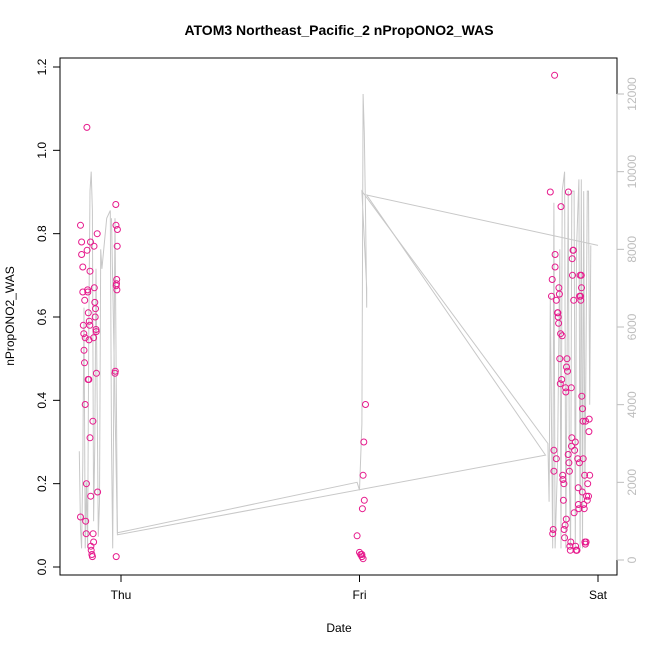 The image size is (650, 650). Describe the element at coordinates (338, 30) in the screenshot. I see `chart-title: ATOM3 Northeast_Pacific_2 nPropONO2_WAS` at that location.